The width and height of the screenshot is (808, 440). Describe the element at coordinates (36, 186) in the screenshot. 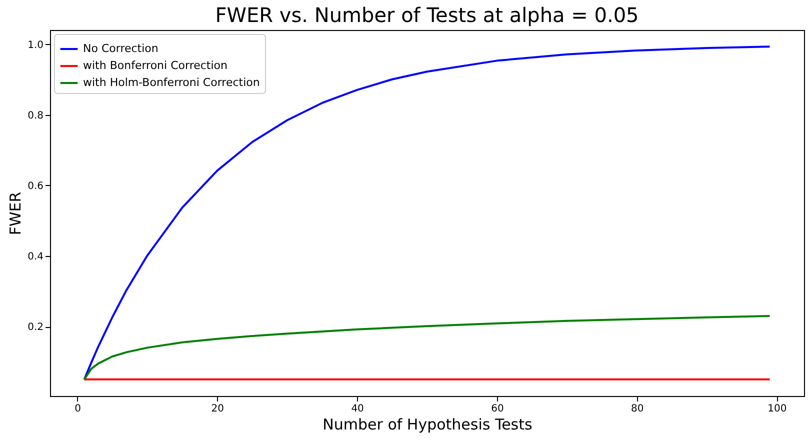

I see `y-tick-label: 0.6` at that location.